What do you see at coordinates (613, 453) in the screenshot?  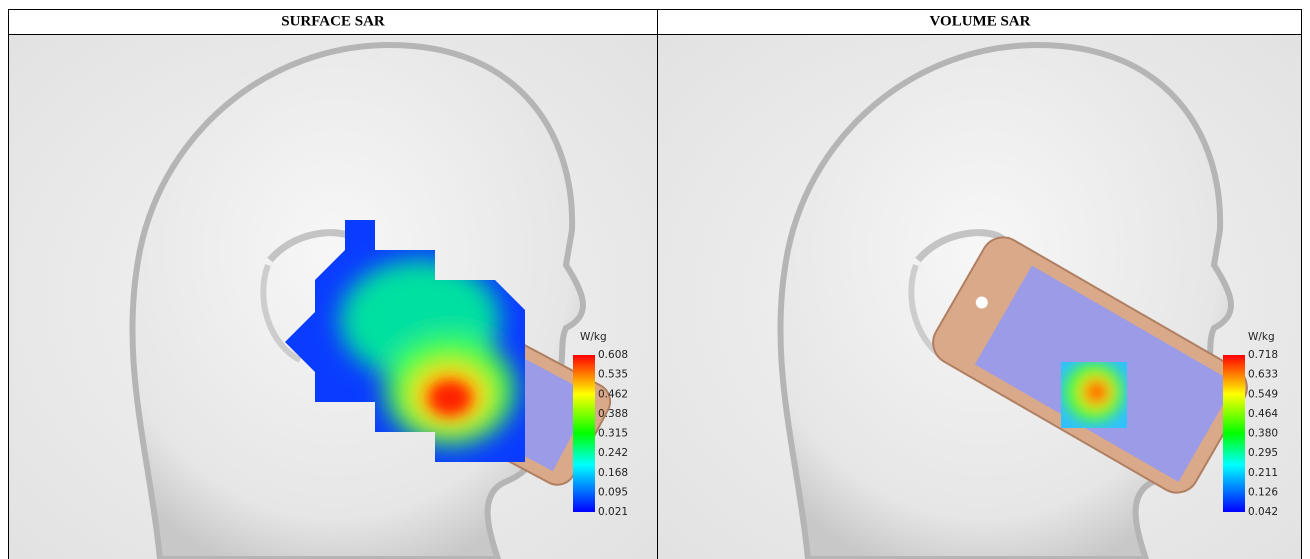 I see `scale-label: 0.242` at bounding box center [613, 453].